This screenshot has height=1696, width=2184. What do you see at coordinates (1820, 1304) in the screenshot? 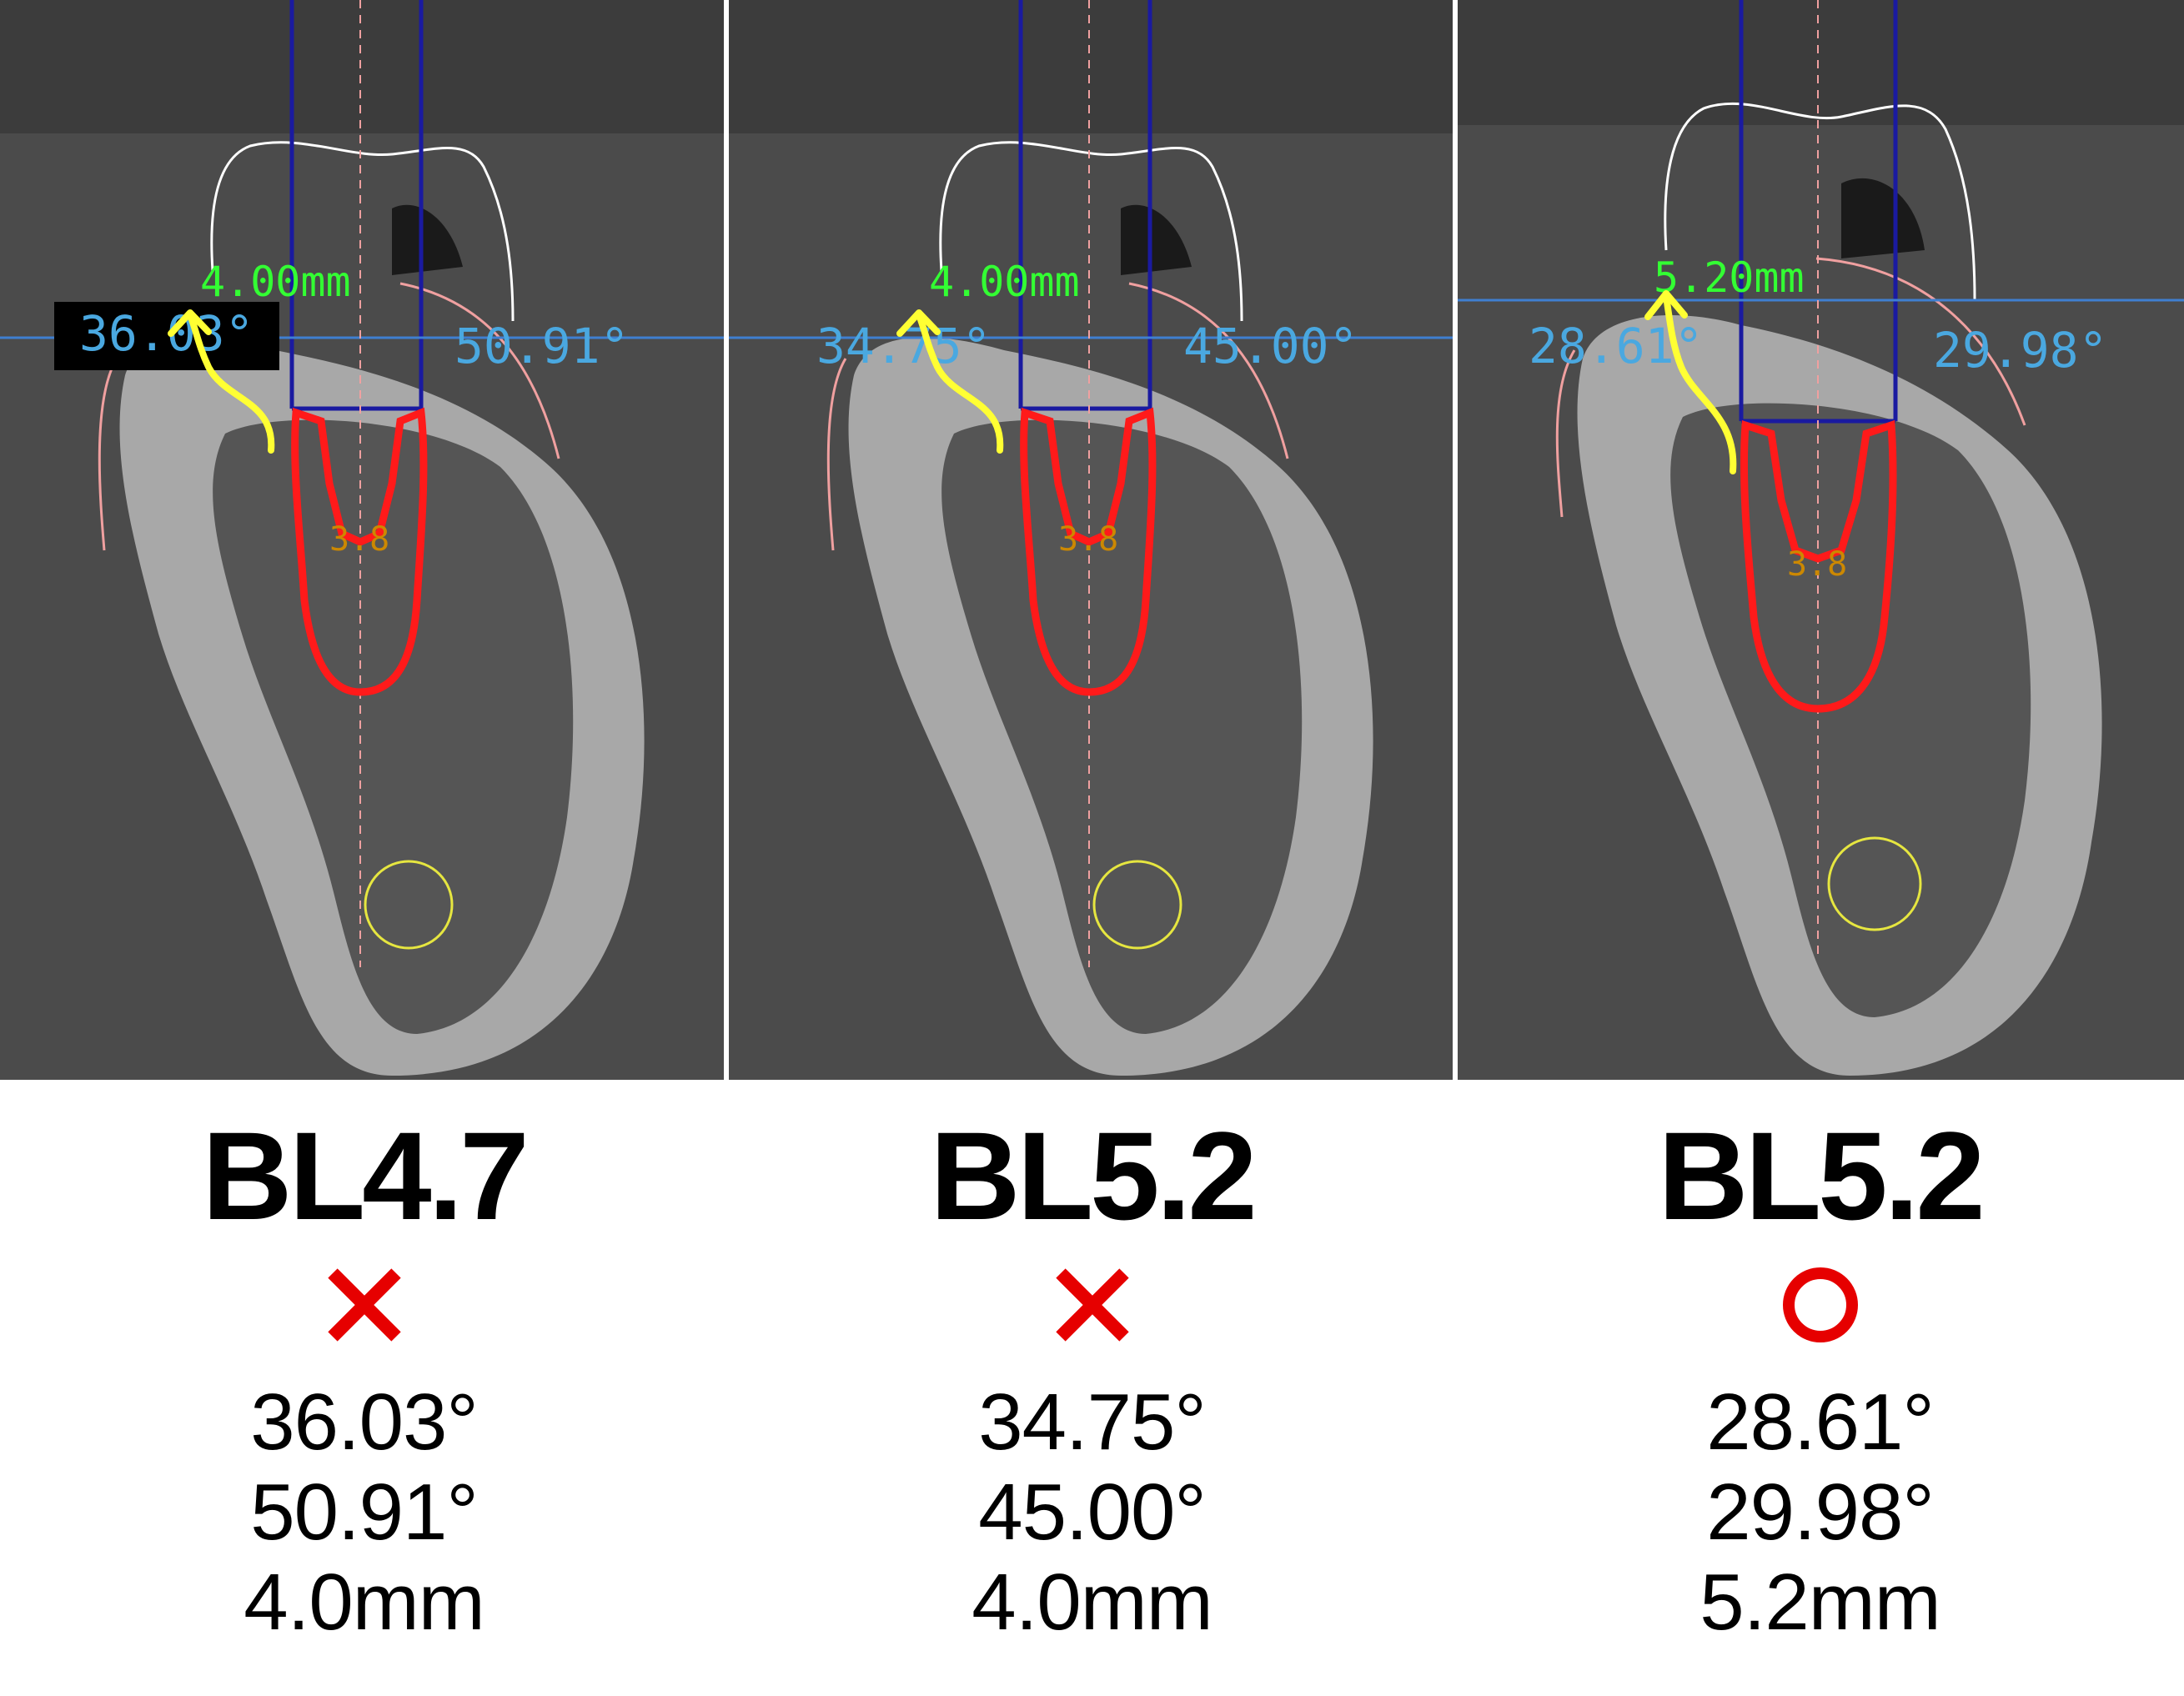
I see `result-circle-icon` at bounding box center [1820, 1304].